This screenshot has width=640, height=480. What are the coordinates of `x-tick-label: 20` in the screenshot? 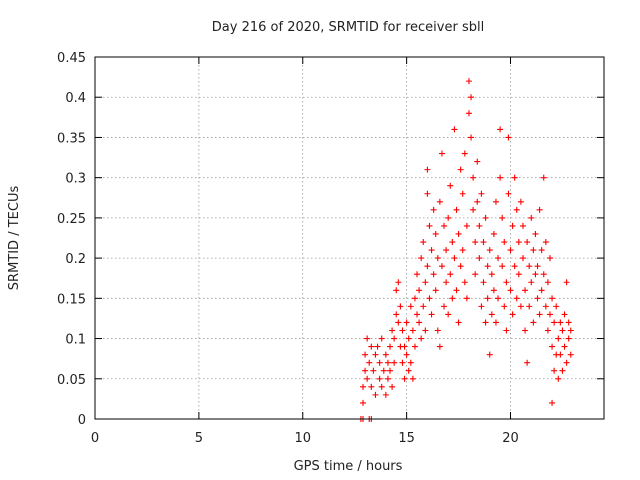 It's located at (510, 438).